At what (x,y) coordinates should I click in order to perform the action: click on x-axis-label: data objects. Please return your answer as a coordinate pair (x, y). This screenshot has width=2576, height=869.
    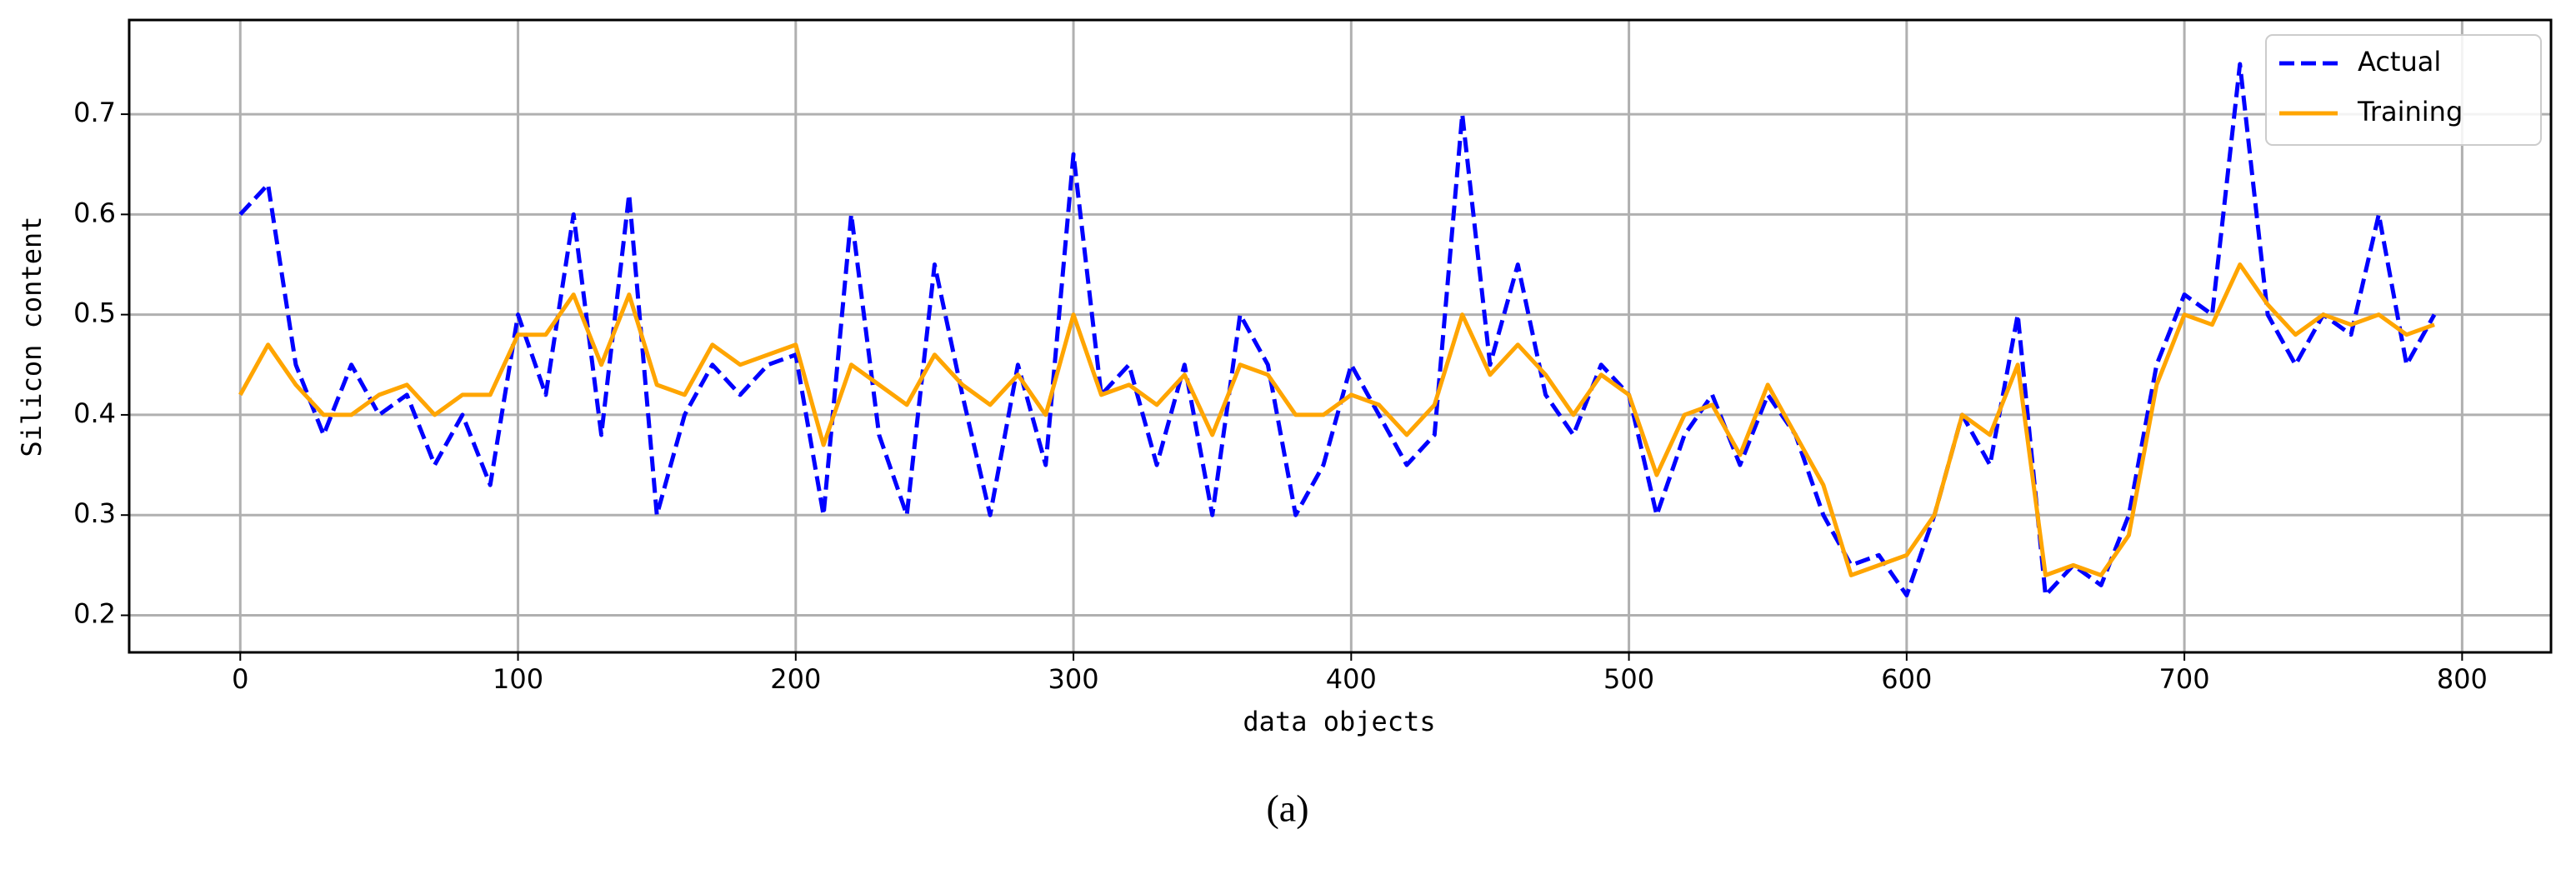
    Looking at the image, I should click on (1339, 722).